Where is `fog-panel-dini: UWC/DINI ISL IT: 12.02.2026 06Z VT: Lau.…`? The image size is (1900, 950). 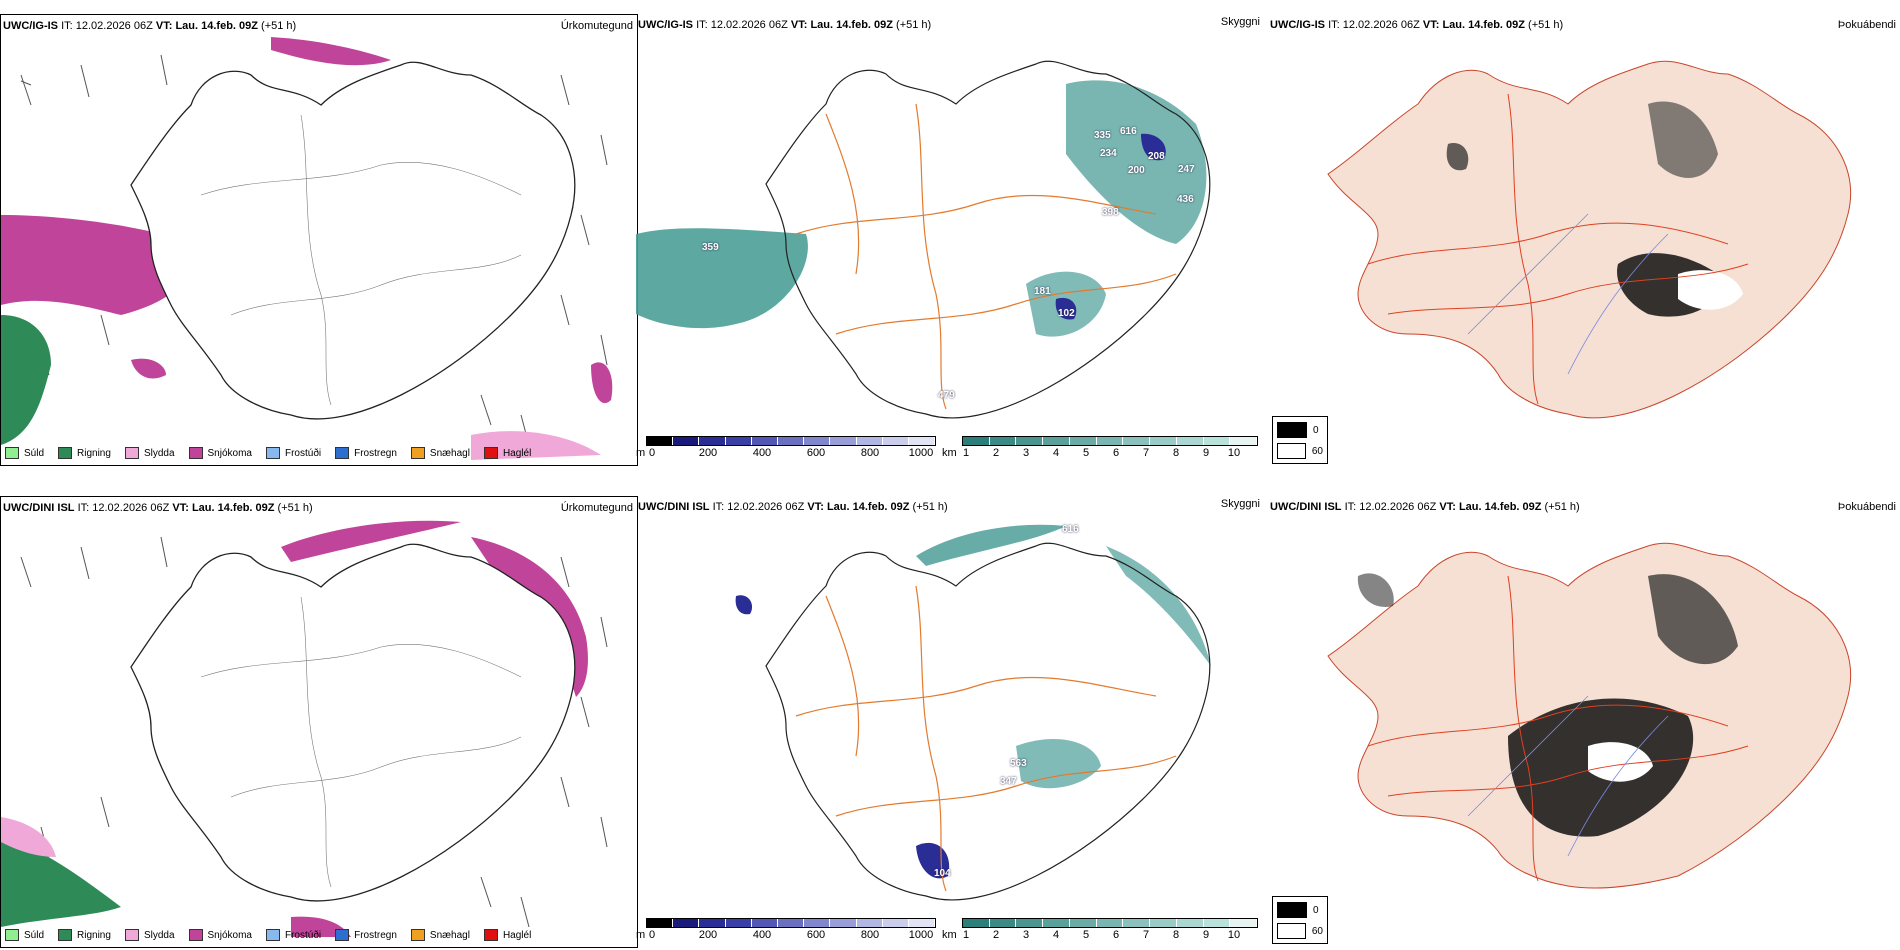
fog-panel-dini: UWC/DINI ISL IT: 12.02.2026 06Z VT: Lau.… is located at coordinates (1584, 696).